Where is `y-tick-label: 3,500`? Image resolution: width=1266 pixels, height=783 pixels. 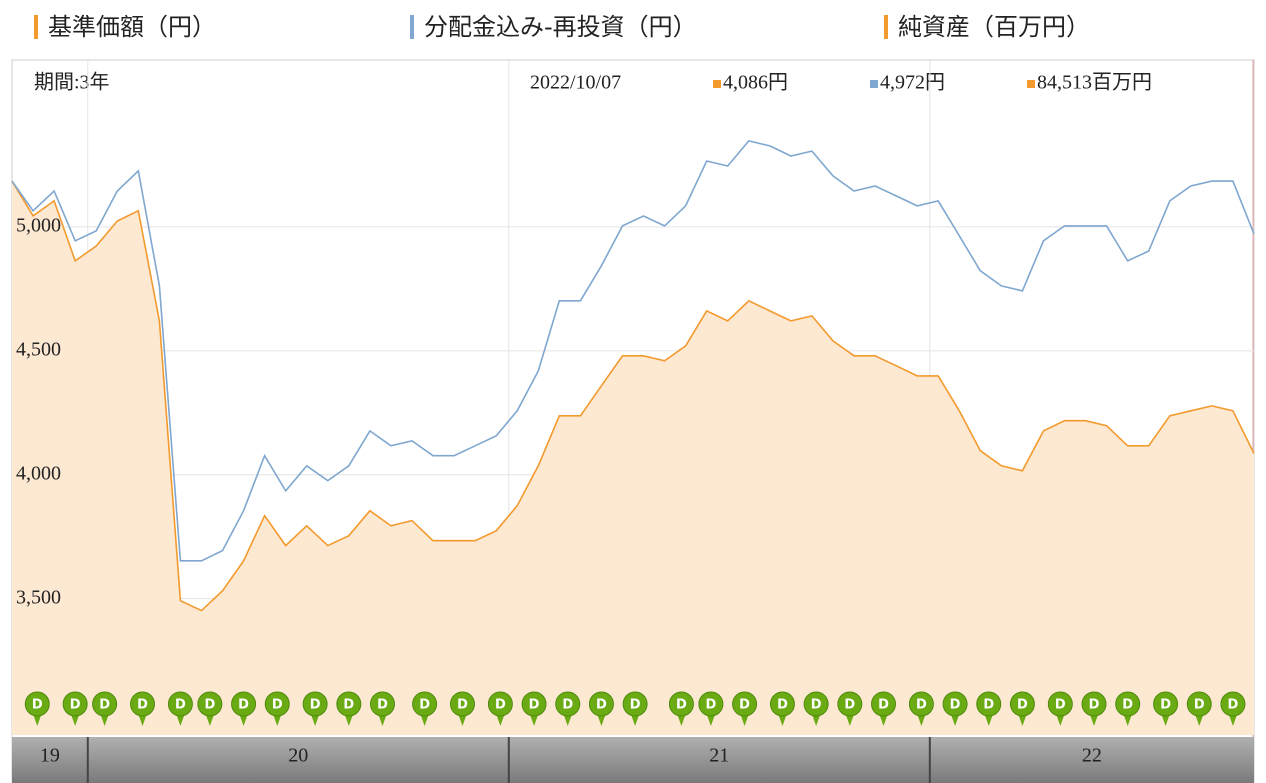 y-tick-label: 3,500 is located at coordinates (38, 597).